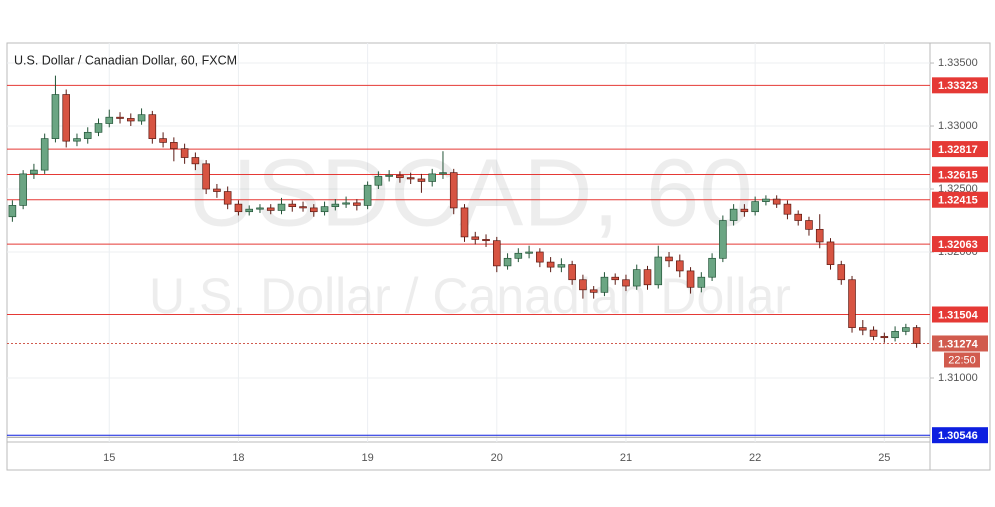  I want to click on y-tick-label: 1.31000, so click(958, 378).